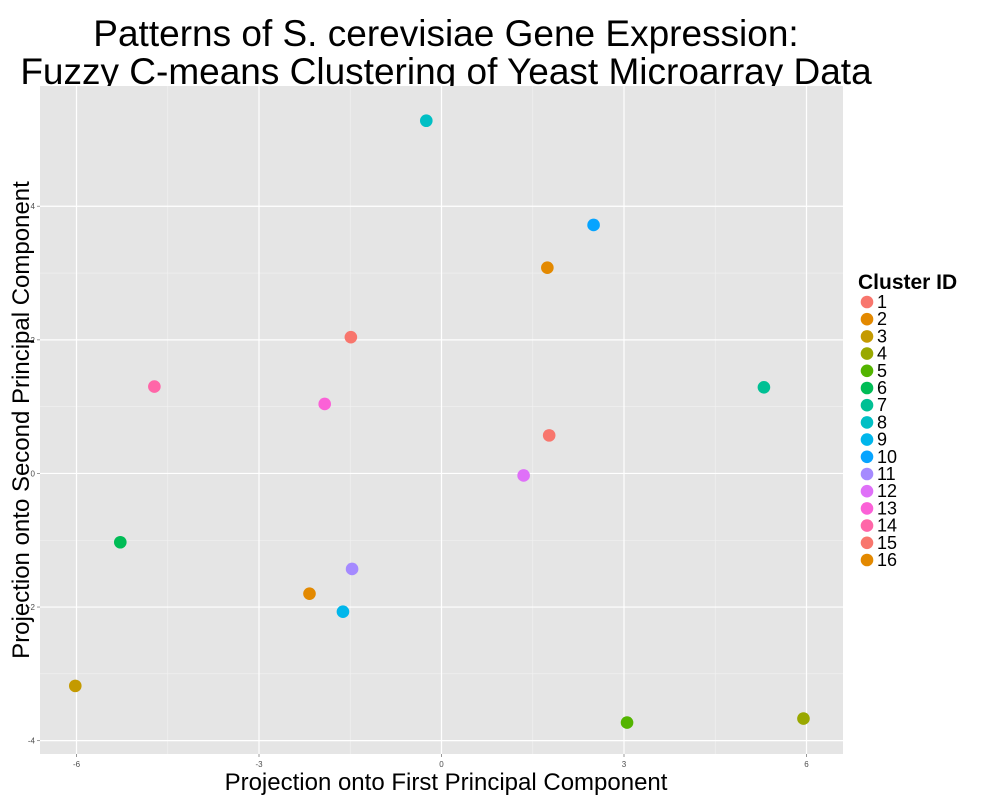 This screenshot has width=1000, height=800. Describe the element at coordinates (907, 282) in the screenshot. I see `legend-title: Cluster ID` at that location.